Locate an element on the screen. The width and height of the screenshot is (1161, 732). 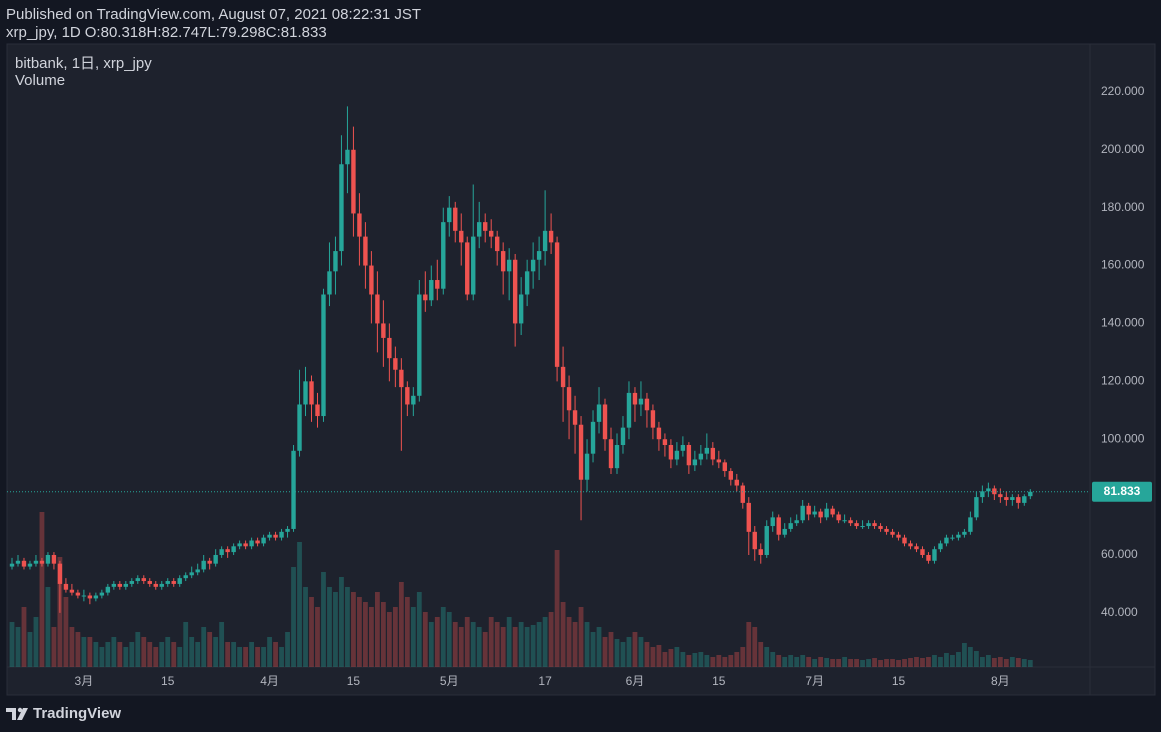
y-tick-label: 200.000 is located at coordinates (1123, 149).